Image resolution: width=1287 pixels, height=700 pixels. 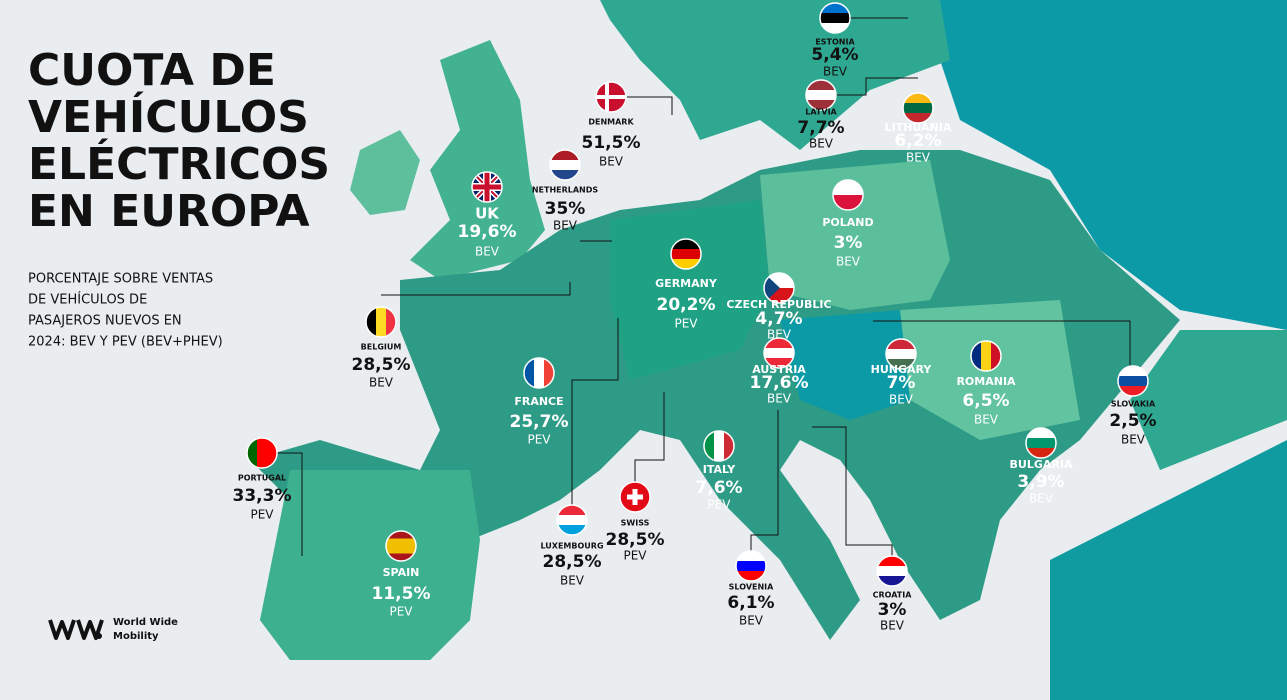 What do you see at coordinates (611, 143) in the screenshot?
I see `country-share: 51,5%` at bounding box center [611, 143].